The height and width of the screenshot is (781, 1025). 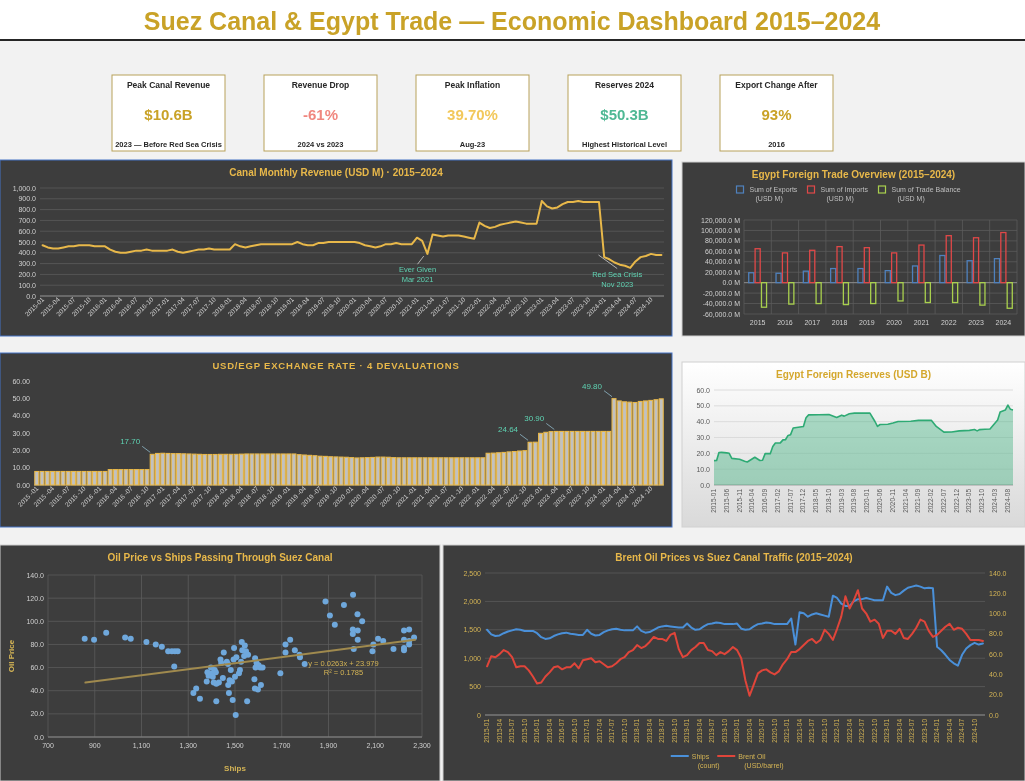 What do you see at coordinates (853, 374) in the screenshot?
I see `chart-title: Egypt Foreign Reserves (USD B)` at bounding box center [853, 374].